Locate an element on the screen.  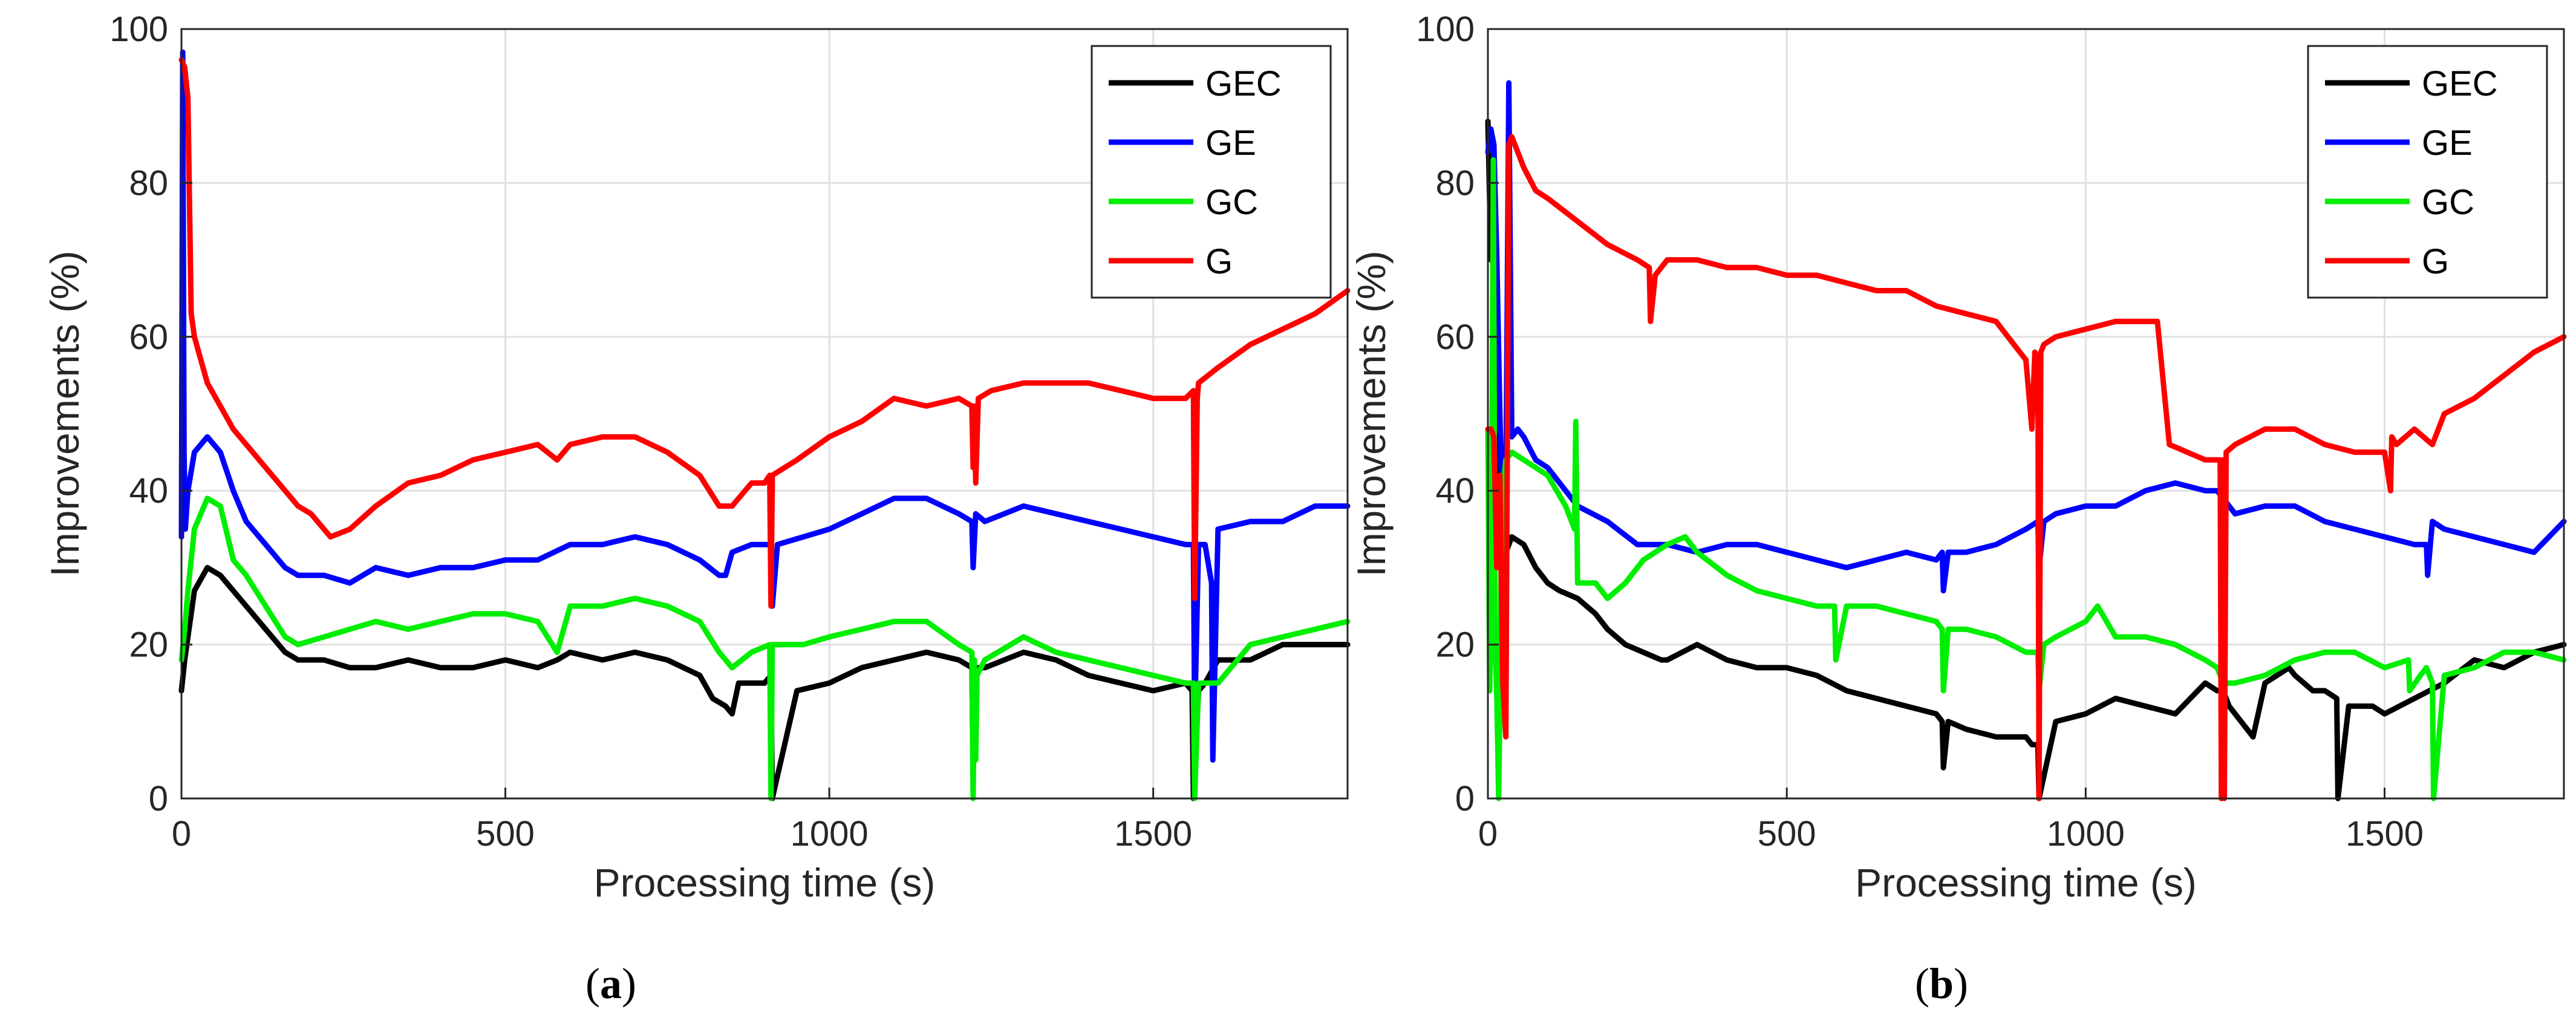
chart-b-legend: GEC GE GC G is located at coordinates (2427, 172).